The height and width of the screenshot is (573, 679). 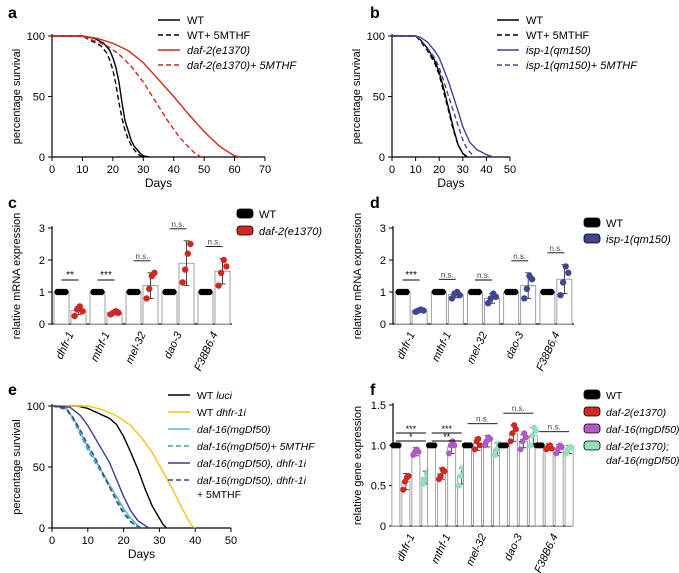 I want to click on x-axis-label-e: Days, so click(x=141, y=554).